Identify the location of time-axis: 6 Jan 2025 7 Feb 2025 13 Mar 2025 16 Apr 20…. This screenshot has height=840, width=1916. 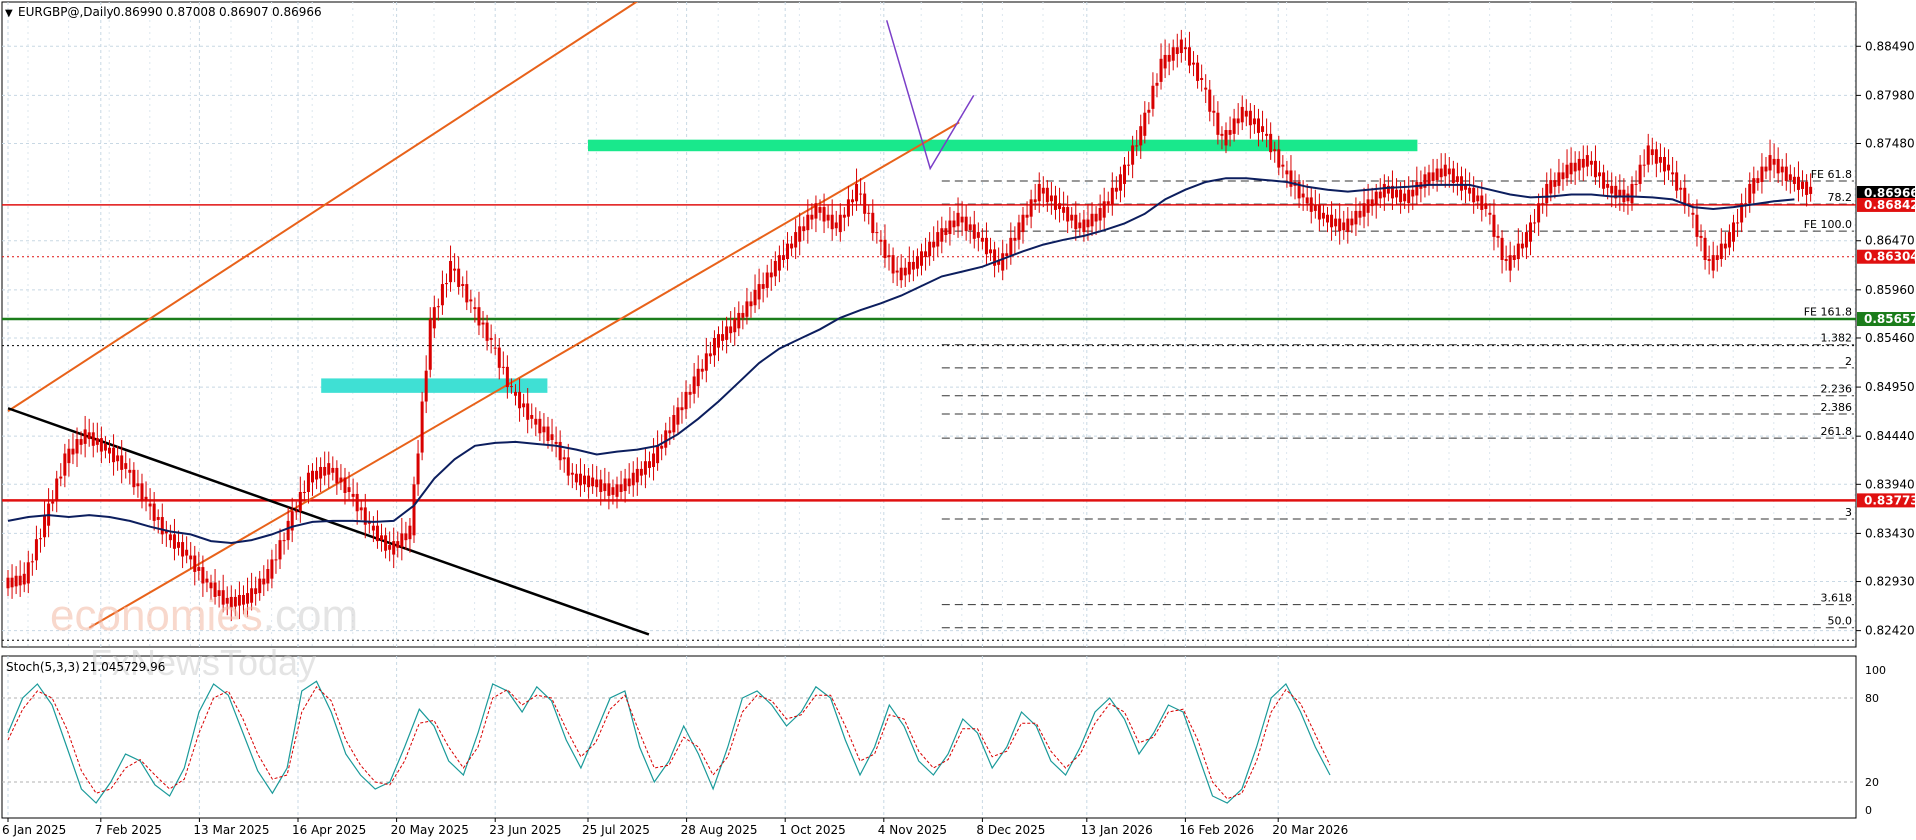
(675, 827).